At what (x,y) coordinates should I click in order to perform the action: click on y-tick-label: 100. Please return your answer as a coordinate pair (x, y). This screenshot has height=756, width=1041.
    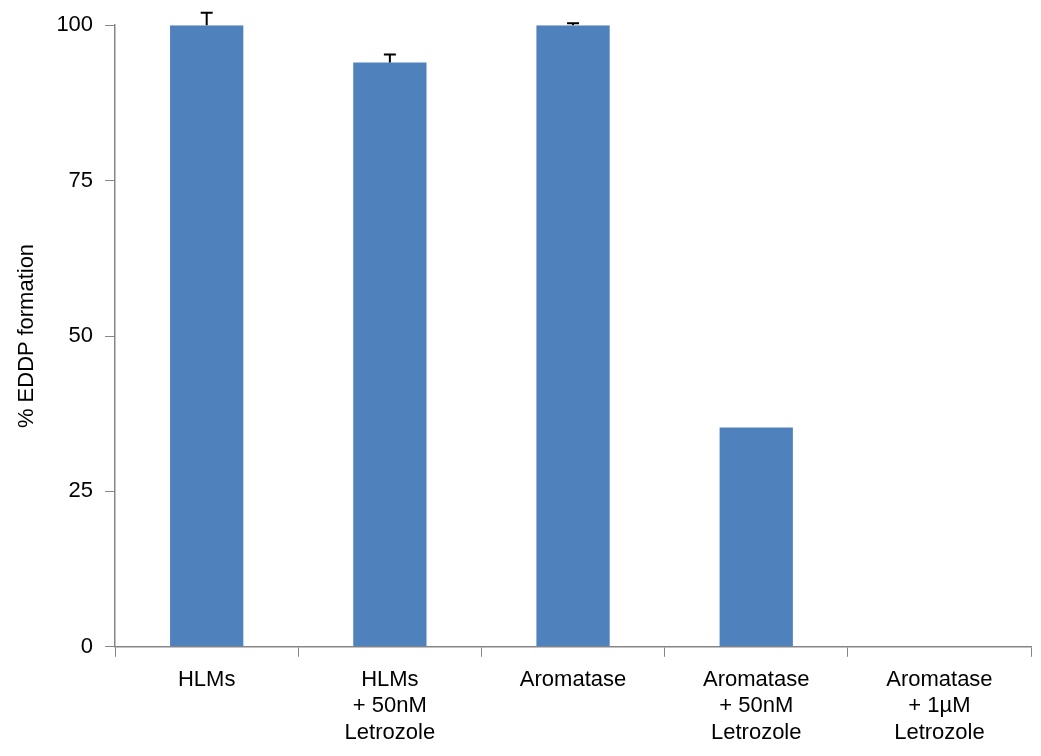
    Looking at the image, I should click on (75, 24).